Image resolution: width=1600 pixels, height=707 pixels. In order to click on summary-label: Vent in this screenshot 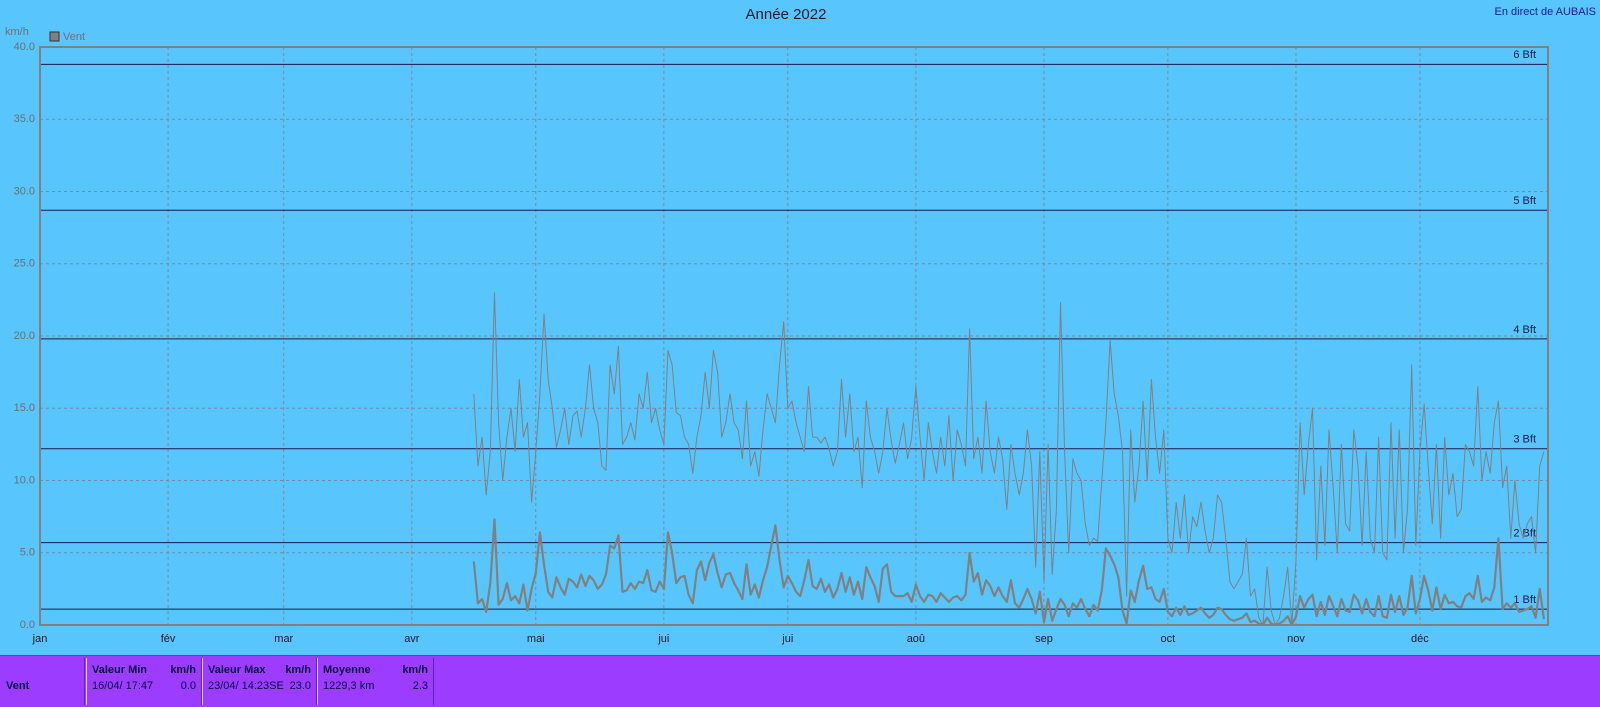, I will do `click(18, 686)`.